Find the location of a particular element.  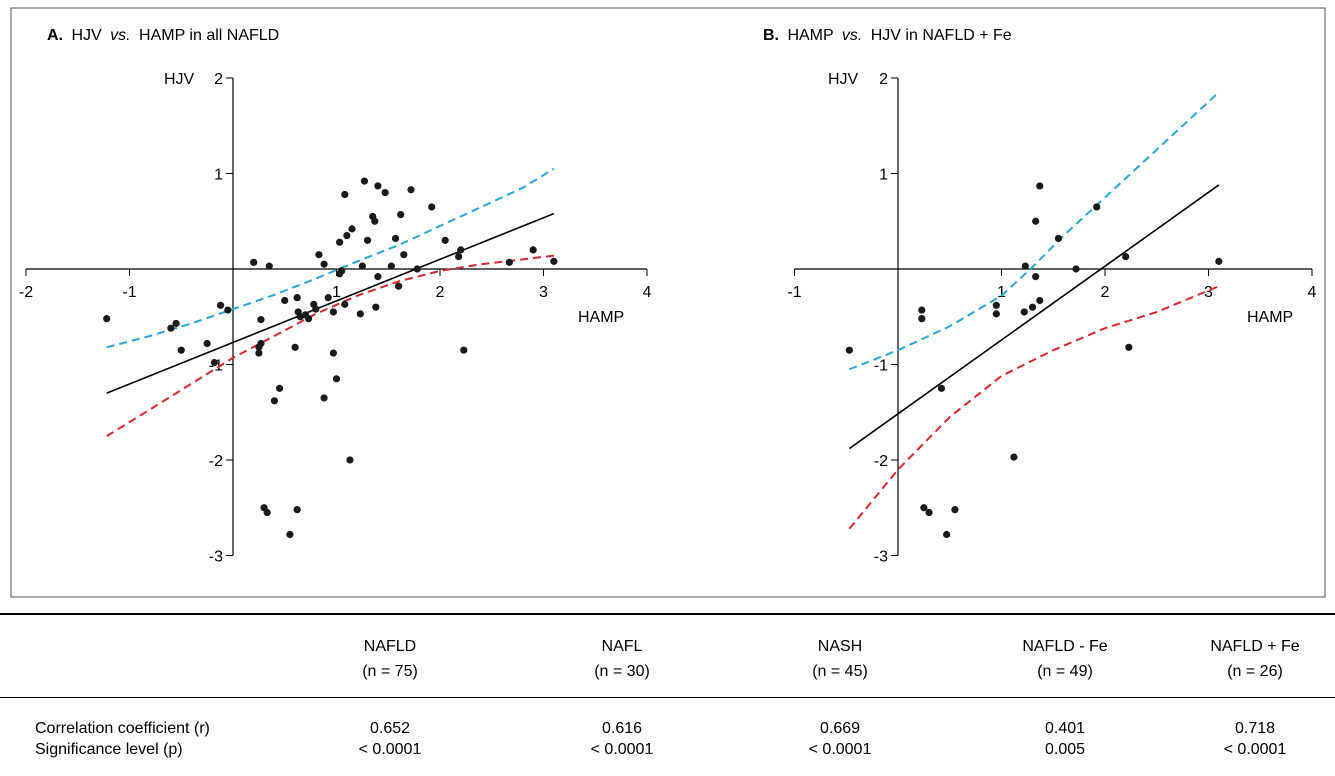

panel-b-x-axis-label: HAMP is located at coordinates (1270, 317).